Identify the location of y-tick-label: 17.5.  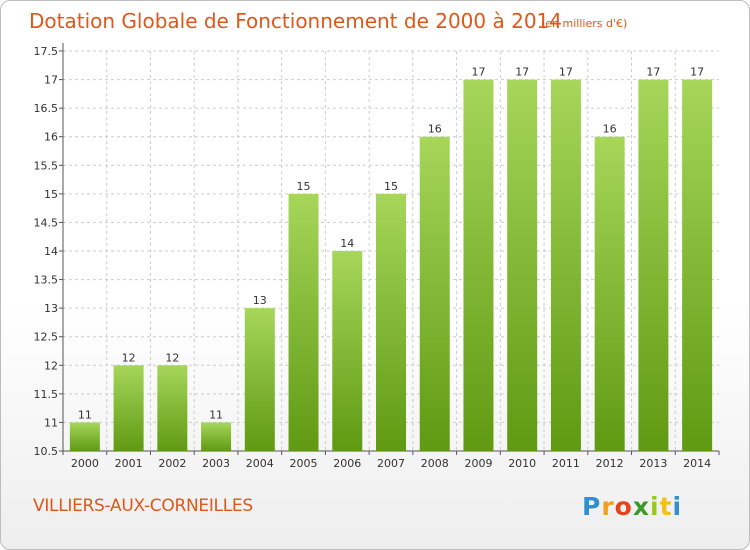
(46, 51).